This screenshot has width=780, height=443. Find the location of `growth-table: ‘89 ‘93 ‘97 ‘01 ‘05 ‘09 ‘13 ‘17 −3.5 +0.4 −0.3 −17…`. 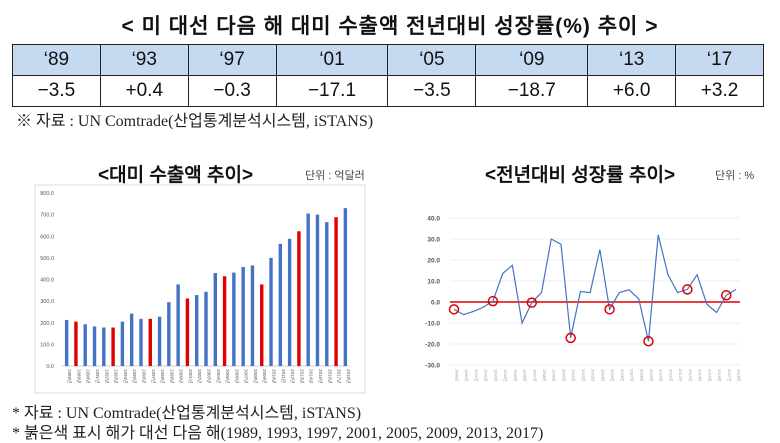

growth-table: ‘89 ‘93 ‘97 ‘01 ‘05 ‘09 ‘13 ‘17 −3.5 +0.4 −0.3 −17… is located at coordinates (388, 75).